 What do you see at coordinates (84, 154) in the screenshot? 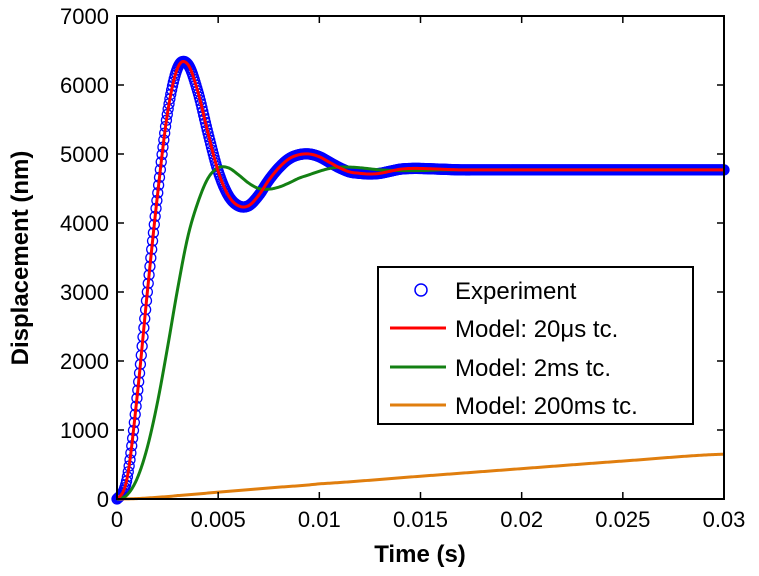
I see `y-tick-label: 5000` at bounding box center [84, 154].